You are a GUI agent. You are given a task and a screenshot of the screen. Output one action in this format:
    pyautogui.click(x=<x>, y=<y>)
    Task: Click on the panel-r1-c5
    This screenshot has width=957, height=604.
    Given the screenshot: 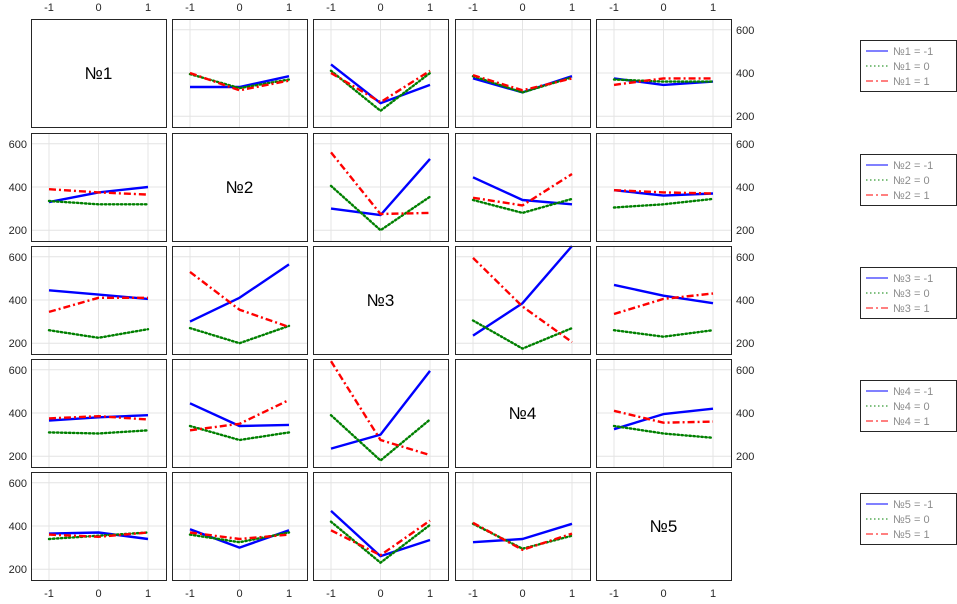 What is the action you would take?
    pyautogui.click(x=664, y=73)
    